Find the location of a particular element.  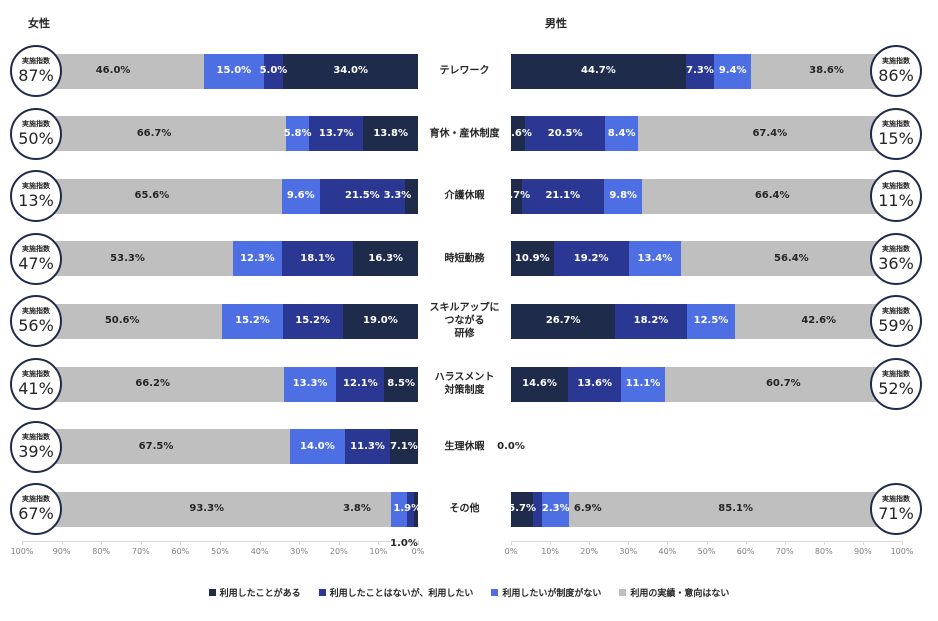

male-data-label-no-system: 9.4% is located at coordinates (732, 70).